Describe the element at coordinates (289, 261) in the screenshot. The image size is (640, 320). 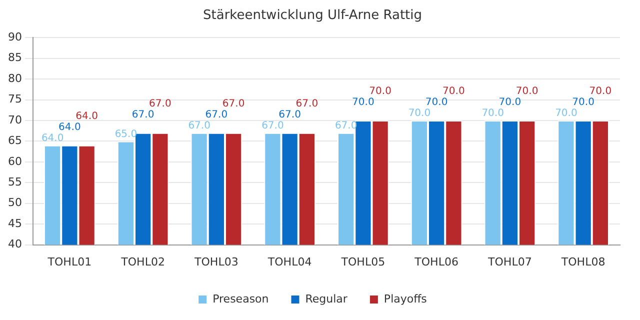
I see `x-tick-label: TOHL04` at that location.